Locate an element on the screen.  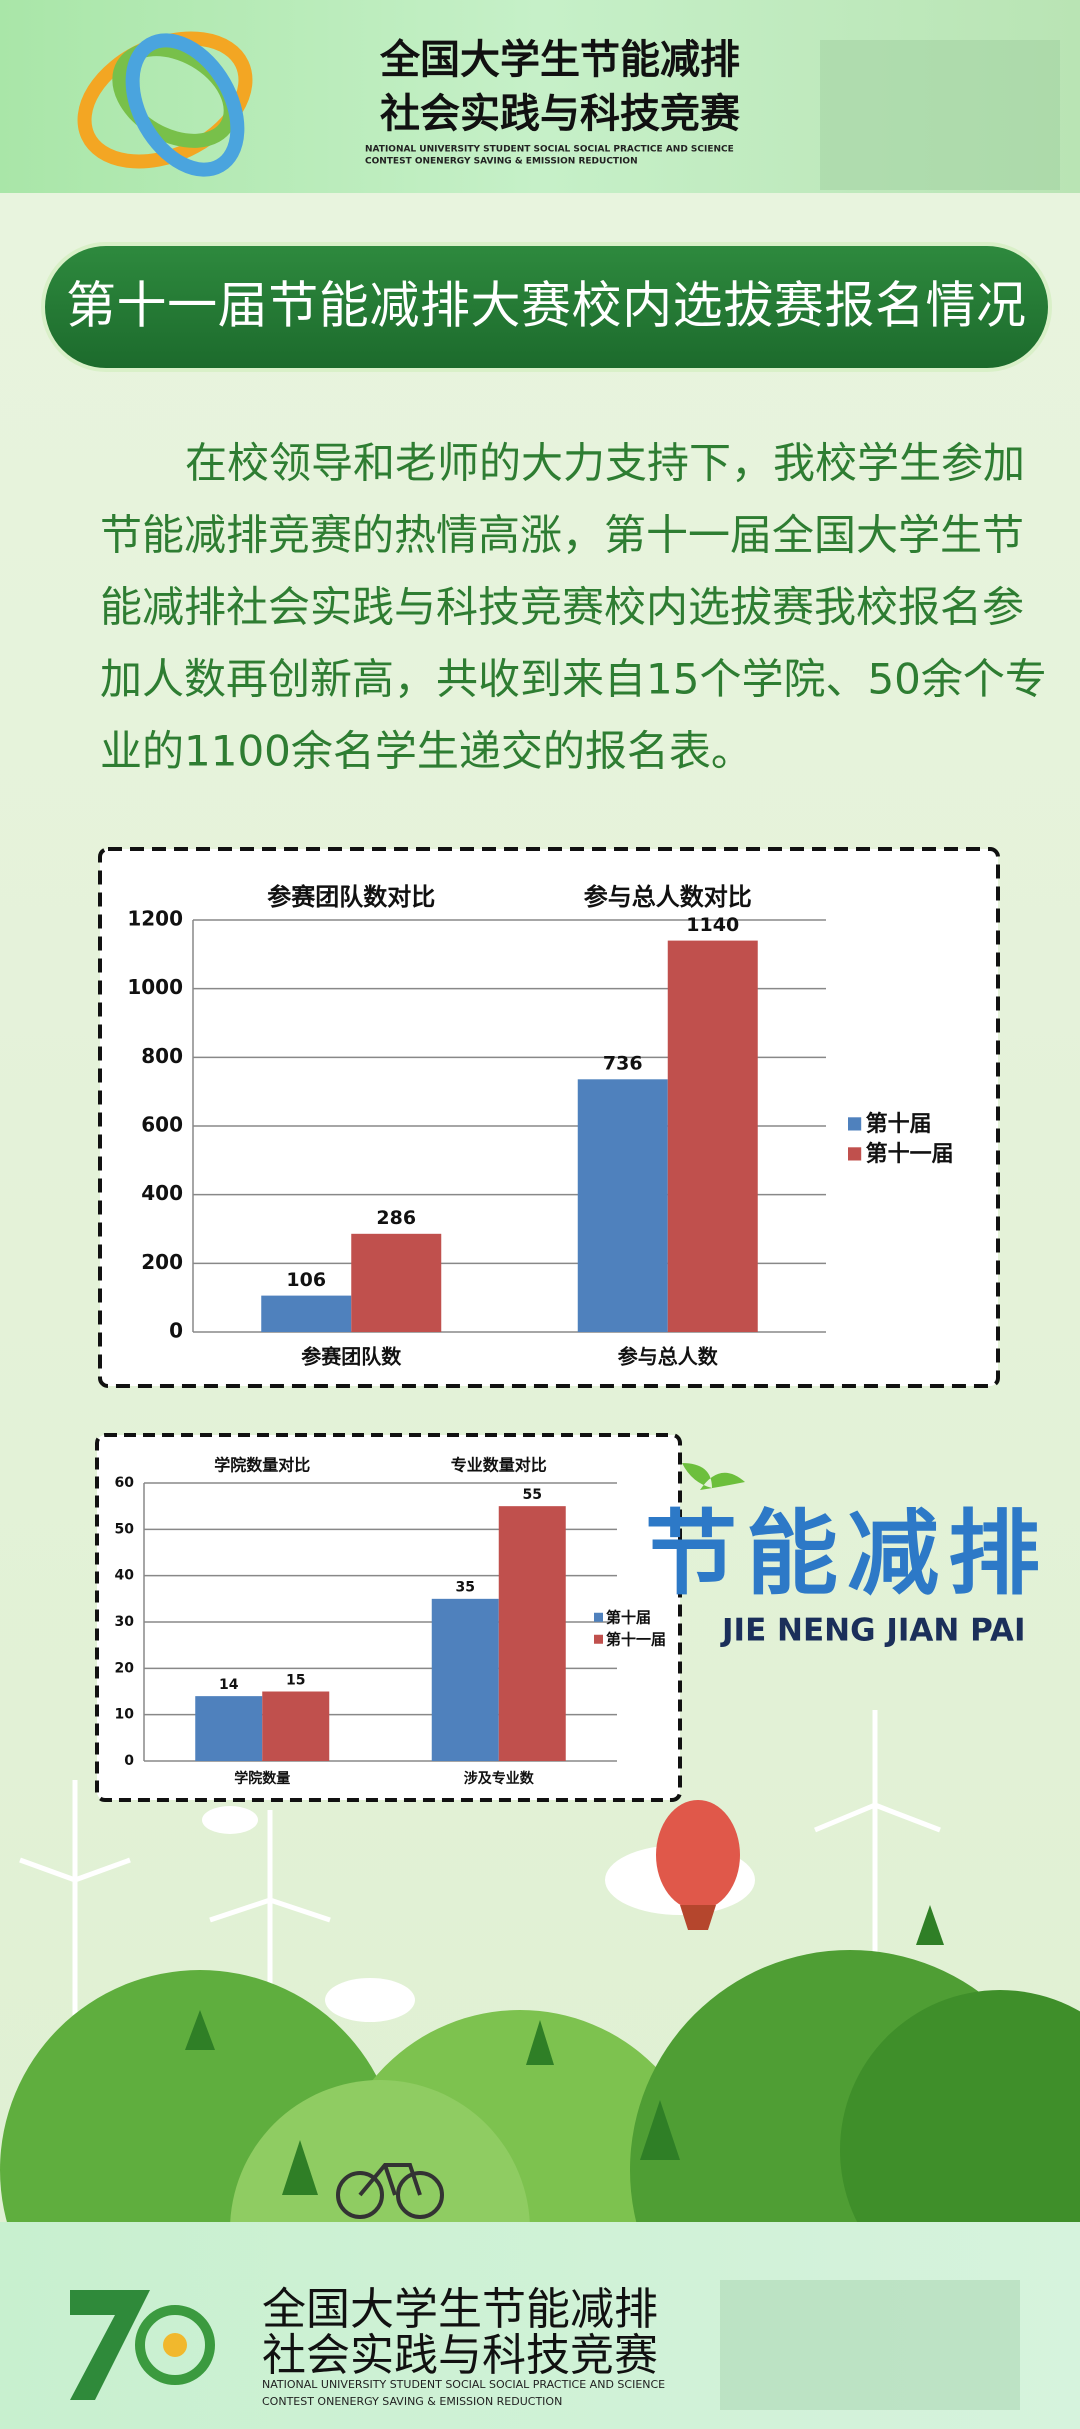
y-tick-label: 50 is located at coordinates (125, 1529).